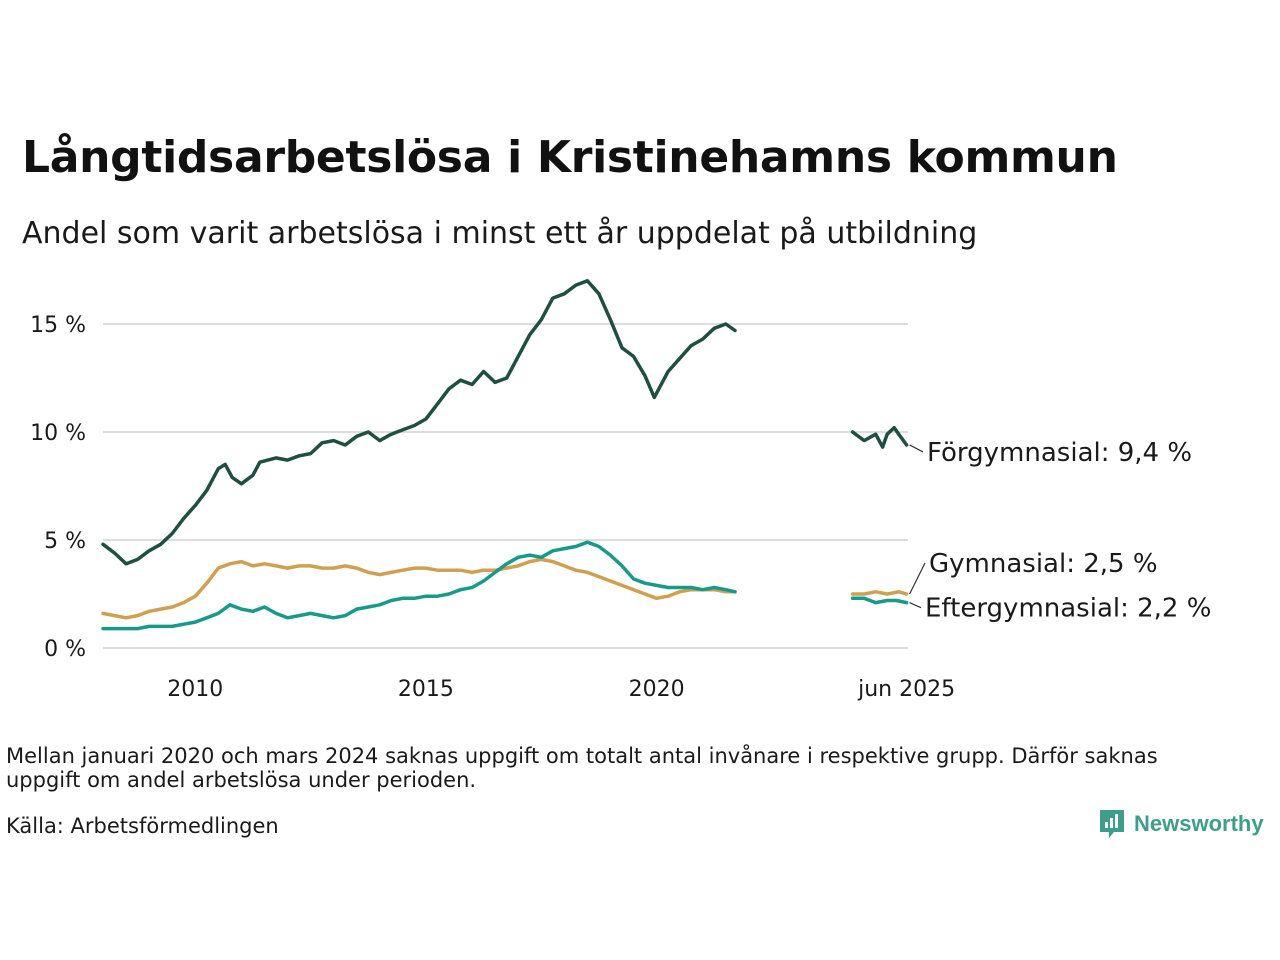 This screenshot has width=1280, height=960. I want to click on x-tick-label: jun 2025, so click(906, 689).